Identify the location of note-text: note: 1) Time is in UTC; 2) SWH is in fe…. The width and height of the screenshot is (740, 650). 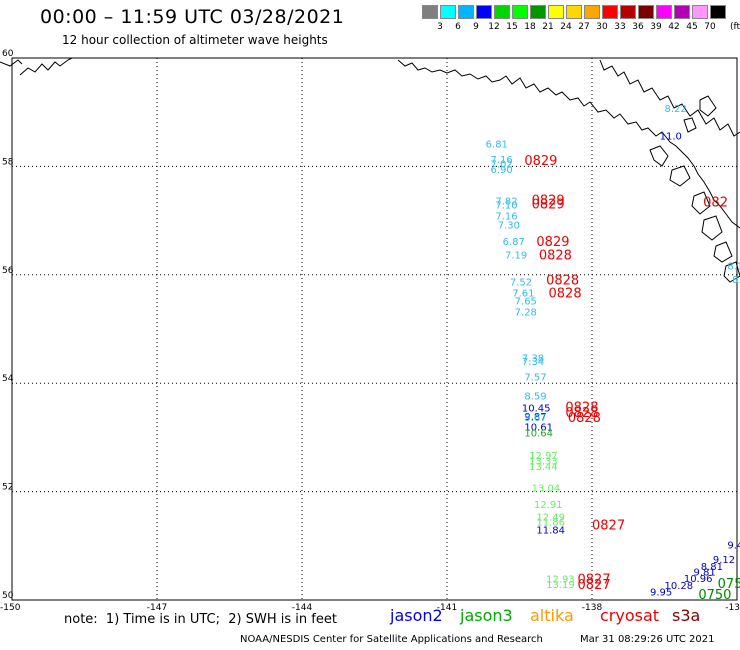
(200, 619).